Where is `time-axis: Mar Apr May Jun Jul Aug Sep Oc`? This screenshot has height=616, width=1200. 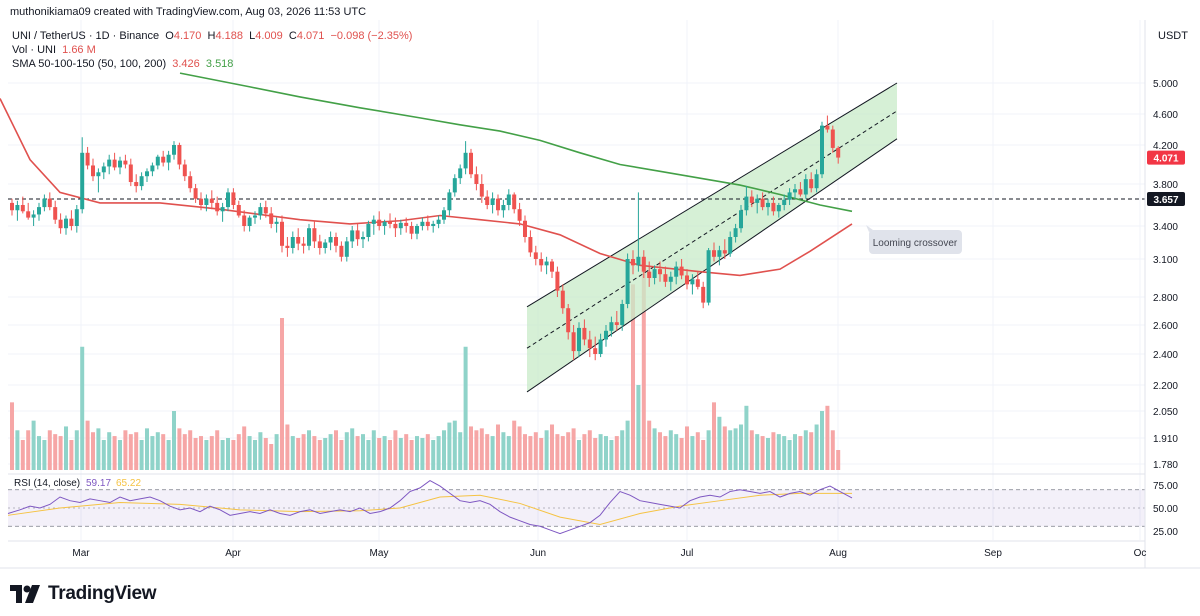 time-axis: Mar Apr May Jun Jul Aug Sep Oc is located at coordinates (600, 554).